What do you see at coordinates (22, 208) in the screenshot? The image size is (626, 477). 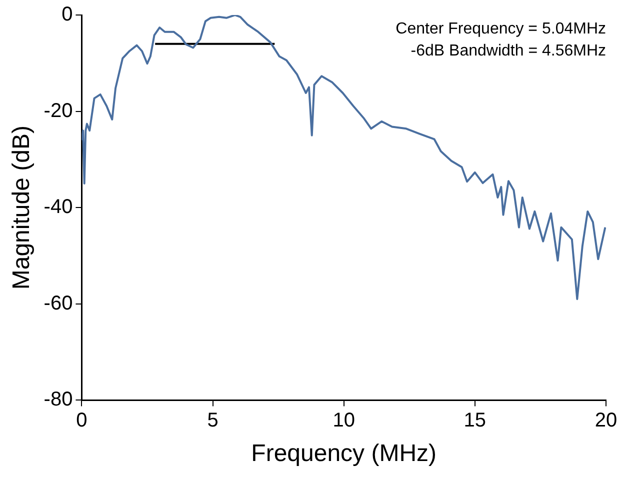 I see `y-axis-title: Magnitude (dB)` at bounding box center [22, 208].